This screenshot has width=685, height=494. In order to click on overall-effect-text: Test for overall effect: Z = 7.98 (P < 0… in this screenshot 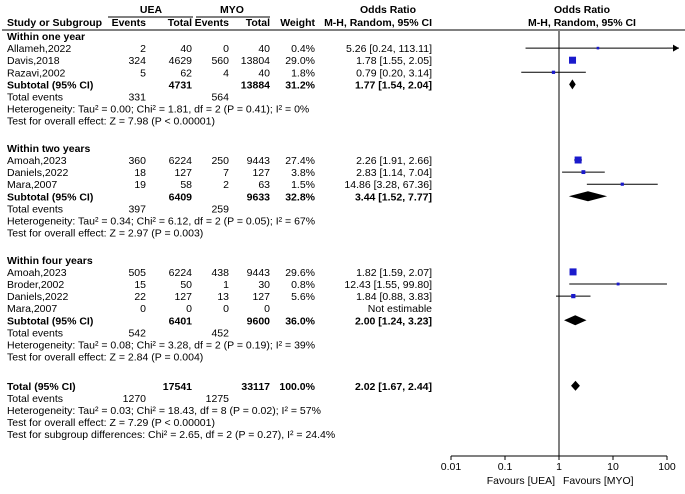, I will do `click(111, 122)`.